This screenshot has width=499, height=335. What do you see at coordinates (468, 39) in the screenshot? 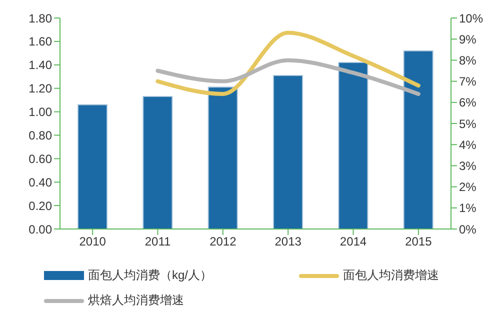
I see `y2-tick-label: 9%` at bounding box center [468, 39].